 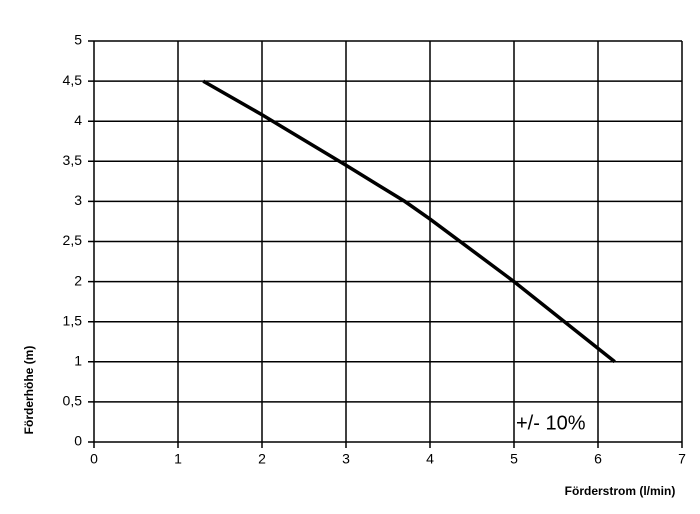 What do you see at coordinates (78, 120) in the screenshot?
I see `y-tick-label: 4` at bounding box center [78, 120].